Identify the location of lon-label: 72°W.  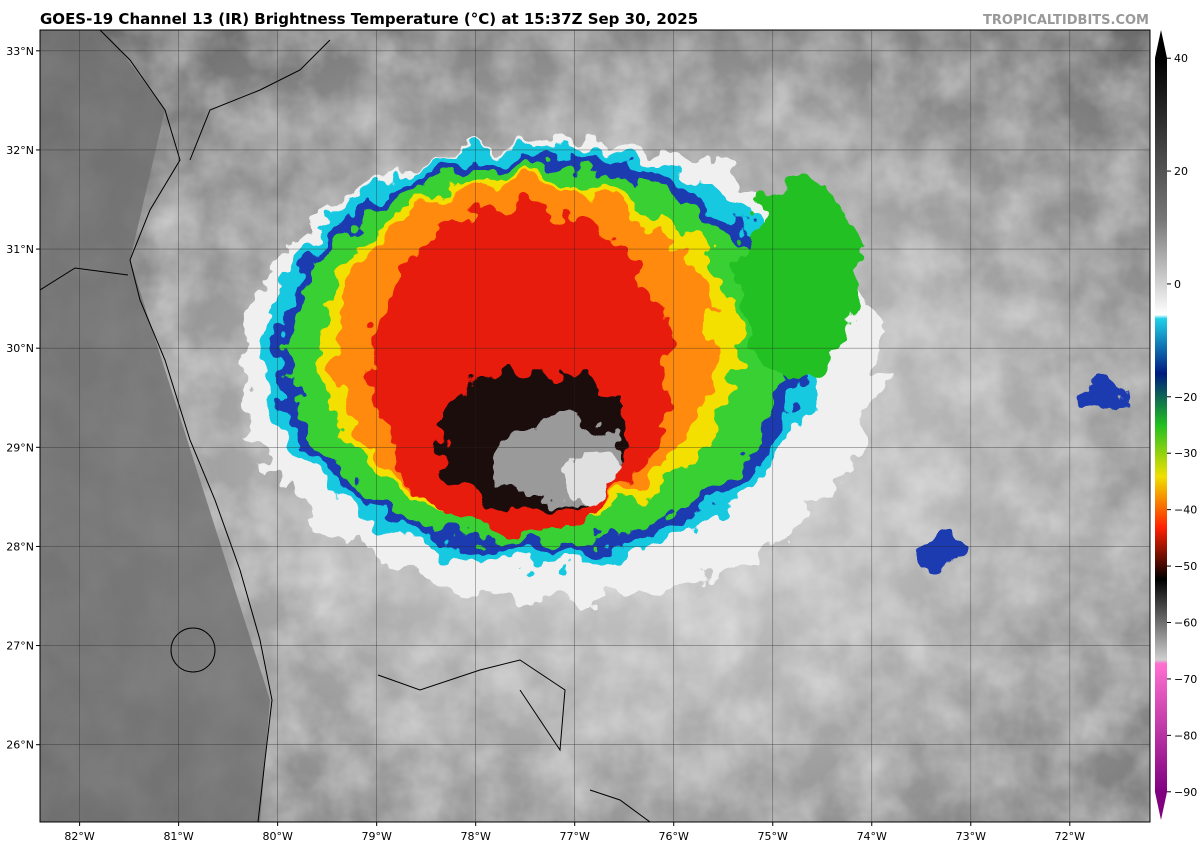
(1070, 836).